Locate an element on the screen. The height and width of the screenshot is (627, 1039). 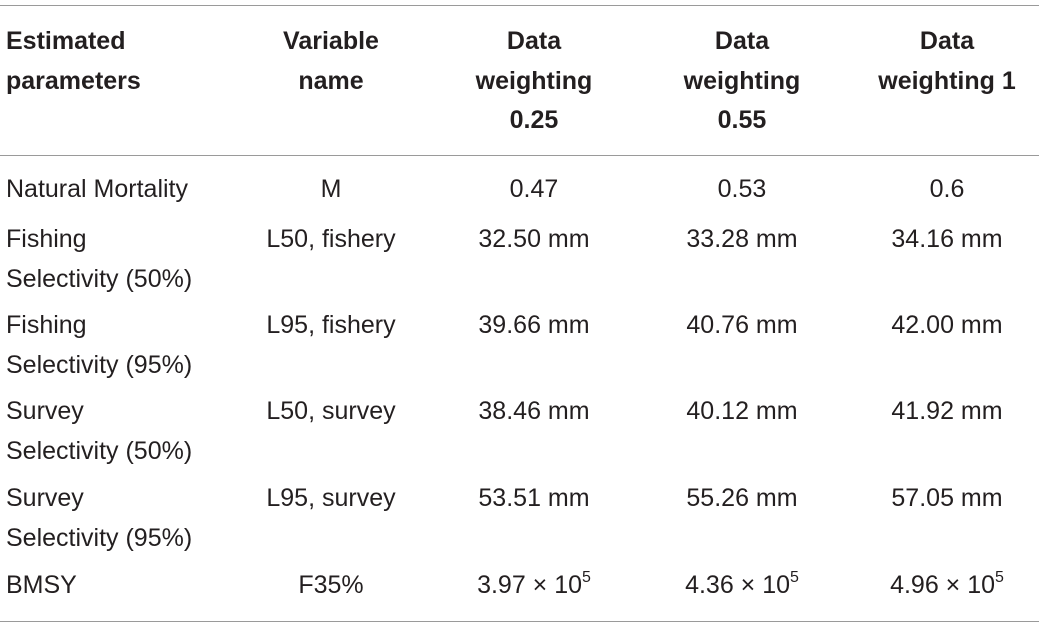
parameter-text: Natural Mortality is located at coordinates (97, 189).